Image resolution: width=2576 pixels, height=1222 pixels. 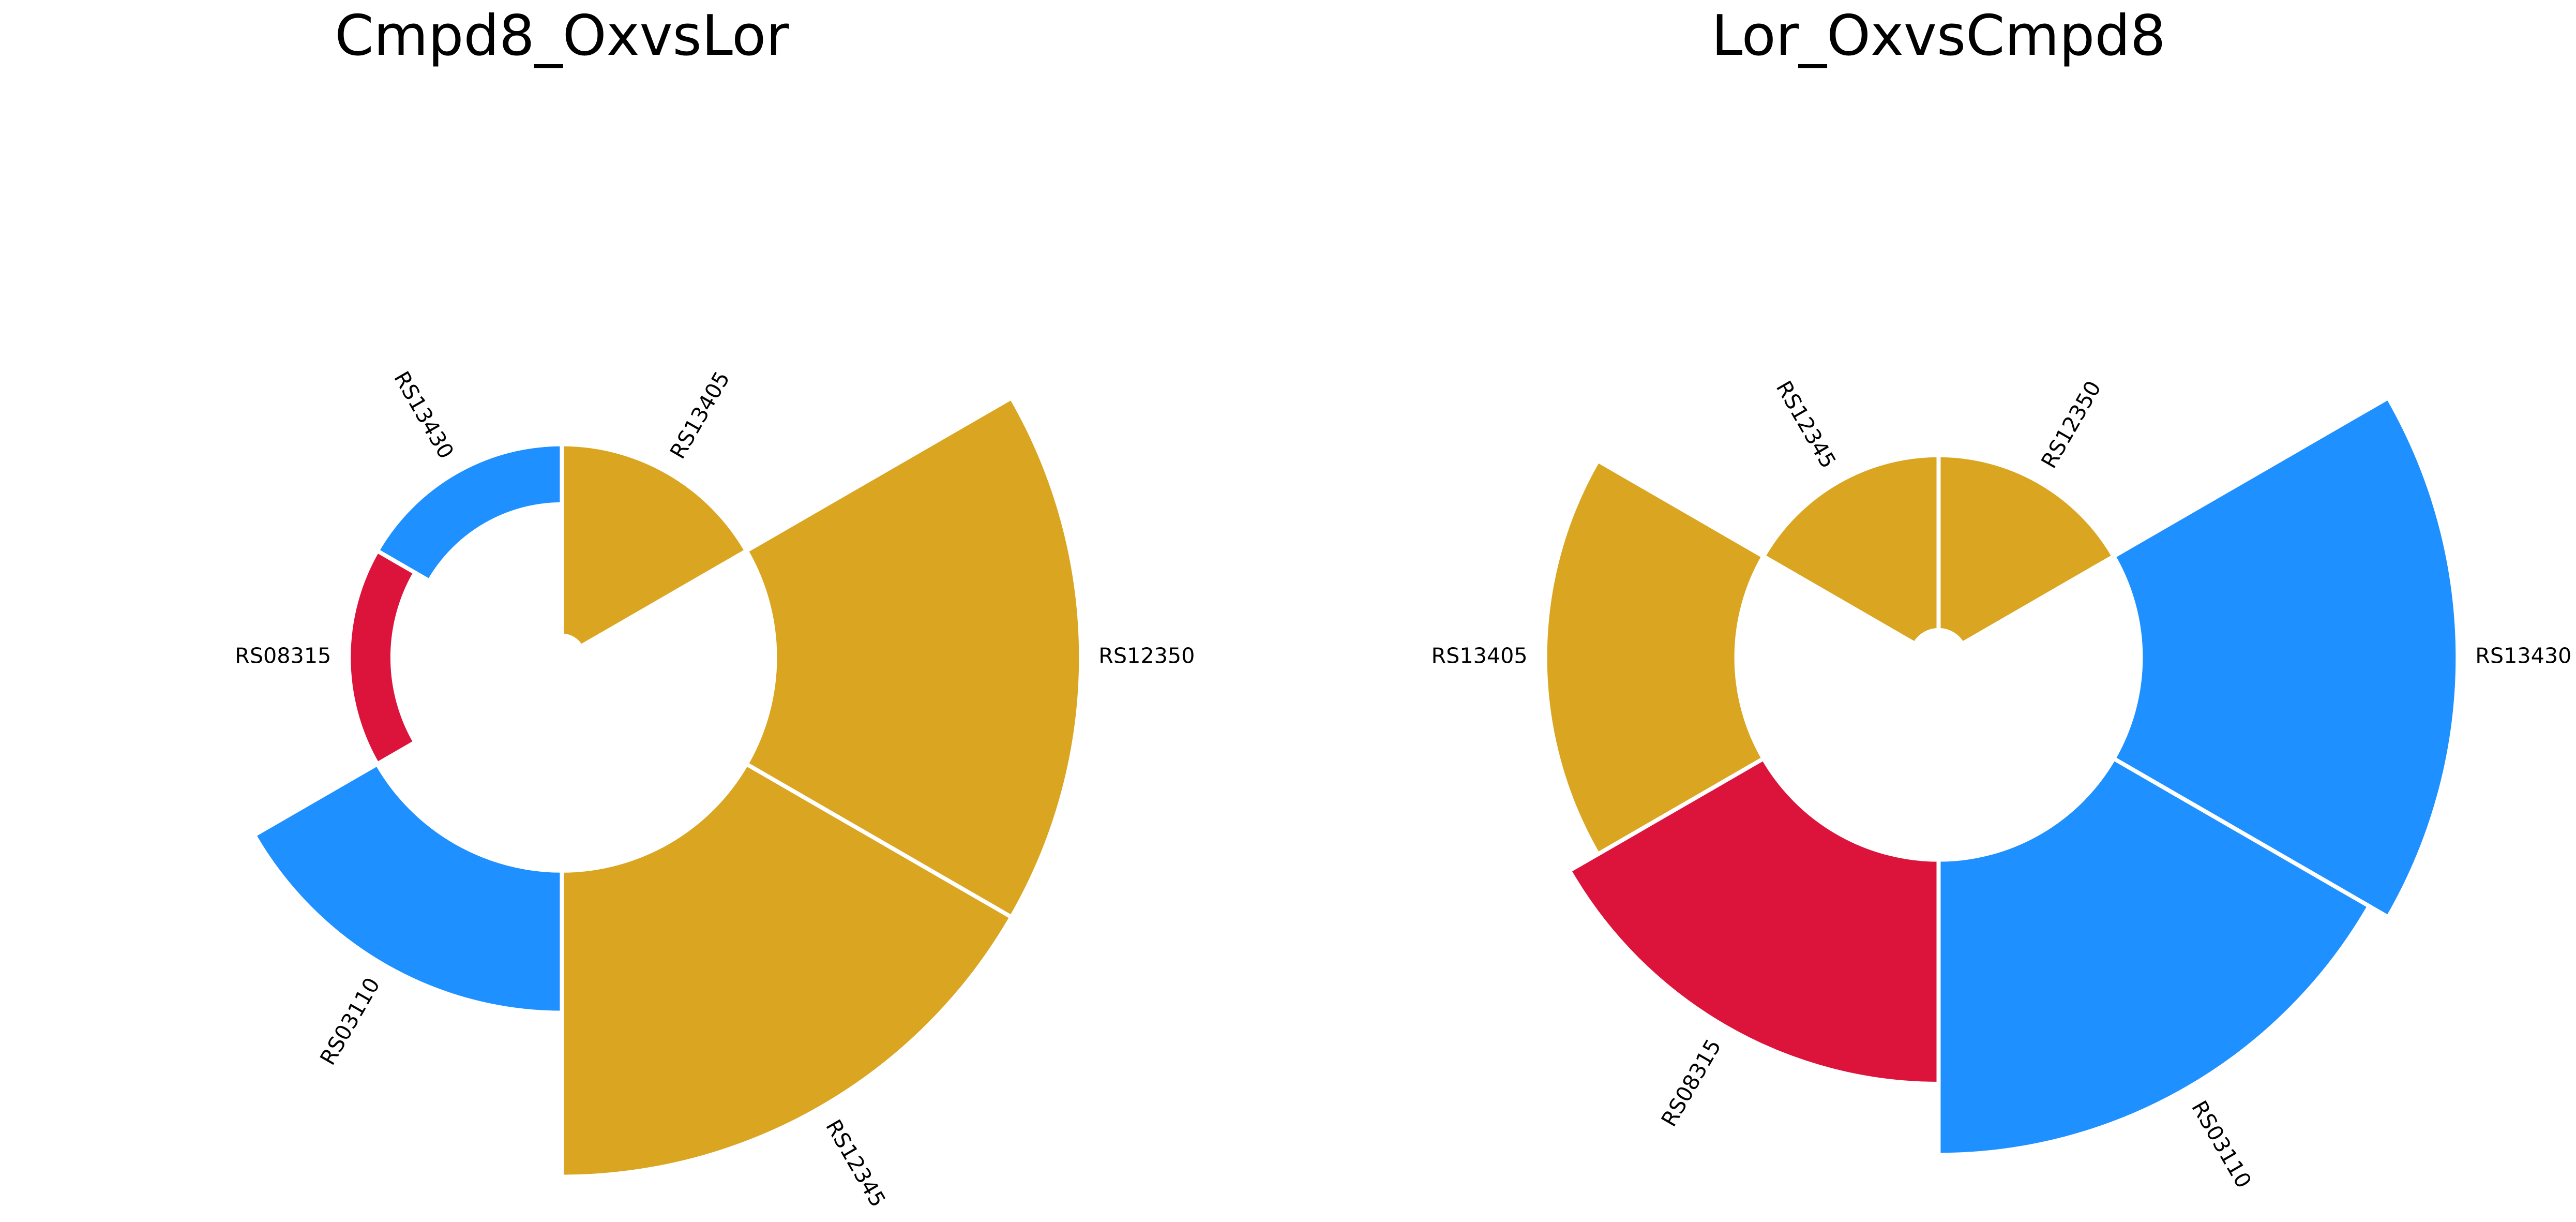 I want to click on chart-title: Lor_OxvsCmpd8, so click(x=1938, y=36).